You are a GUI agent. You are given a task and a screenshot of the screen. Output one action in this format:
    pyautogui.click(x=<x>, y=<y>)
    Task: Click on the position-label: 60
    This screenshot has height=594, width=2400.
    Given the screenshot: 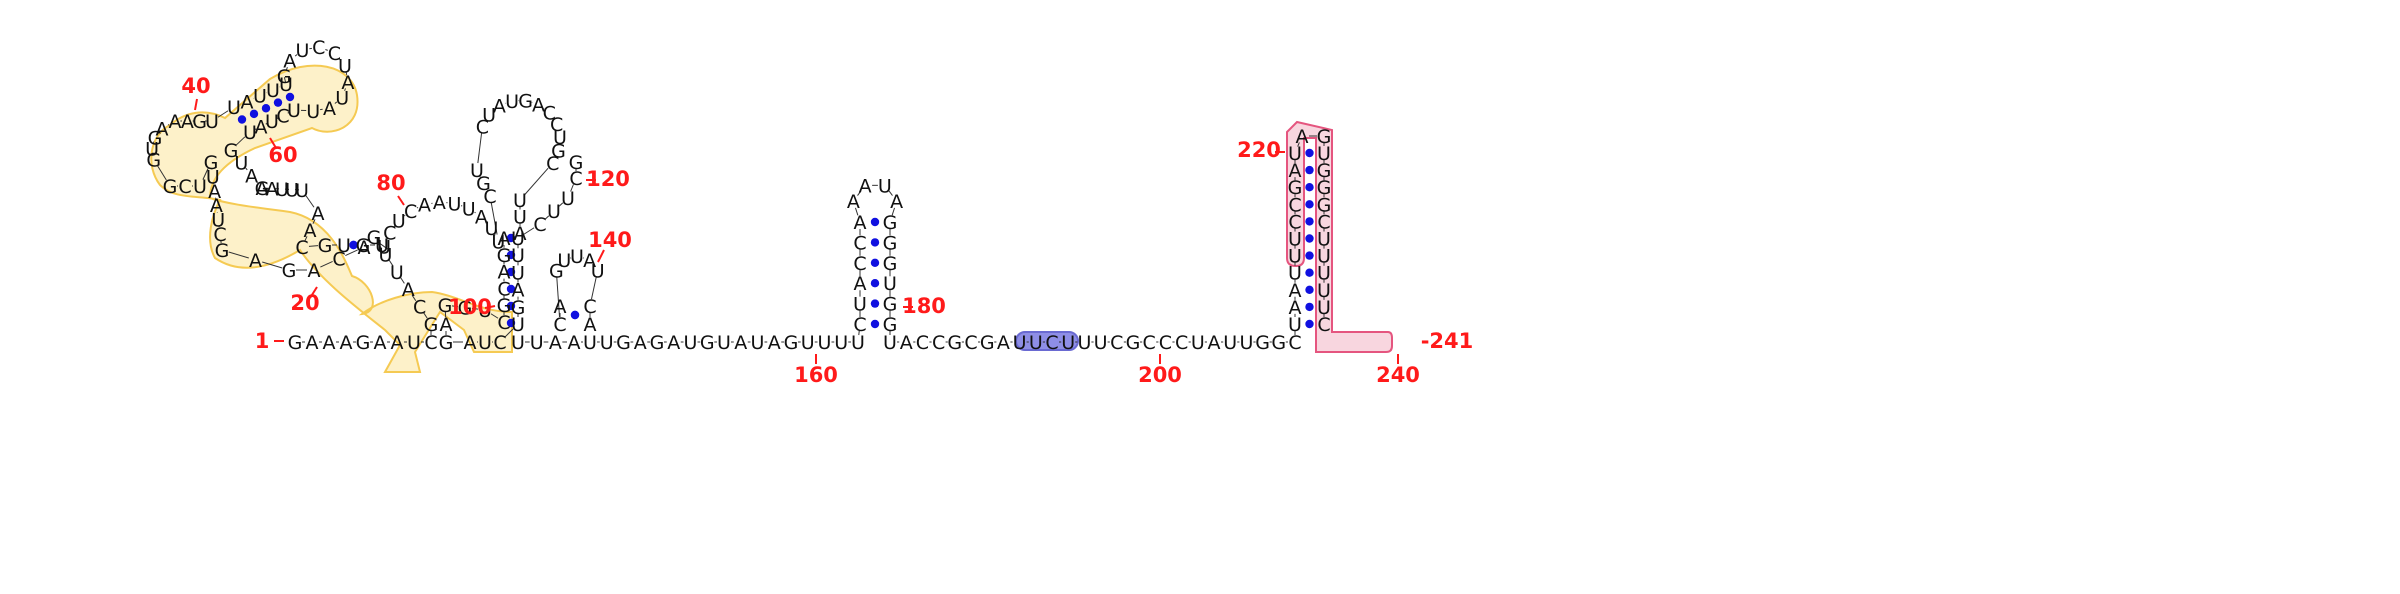 What is the action you would take?
    pyautogui.click(x=282, y=155)
    